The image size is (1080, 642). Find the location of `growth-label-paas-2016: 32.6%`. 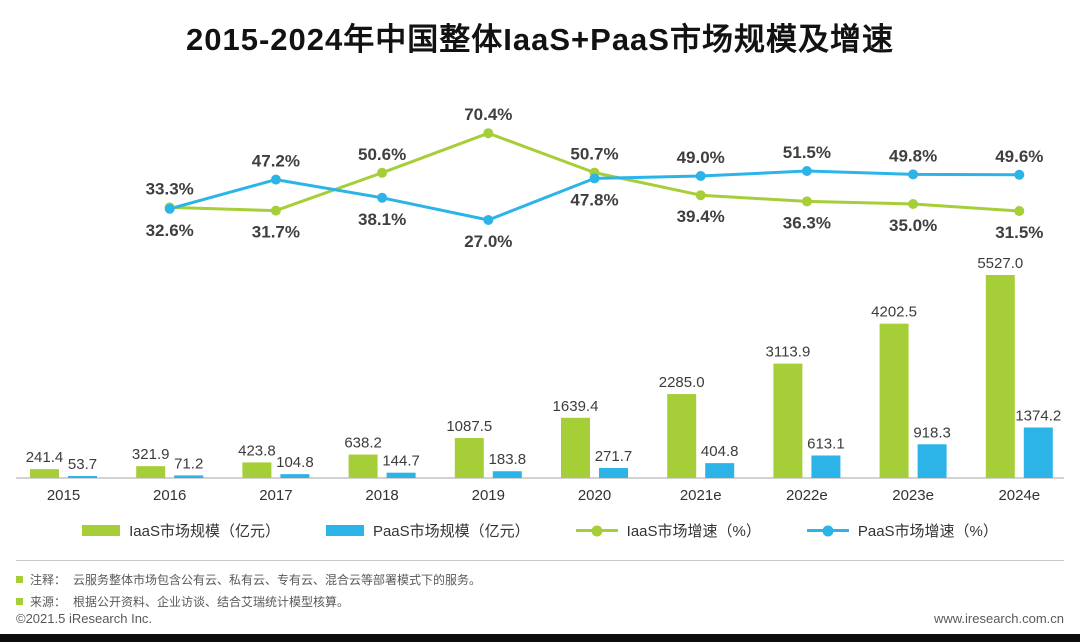

growth-label-paas-2016: 32.6% is located at coordinates (170, 230).